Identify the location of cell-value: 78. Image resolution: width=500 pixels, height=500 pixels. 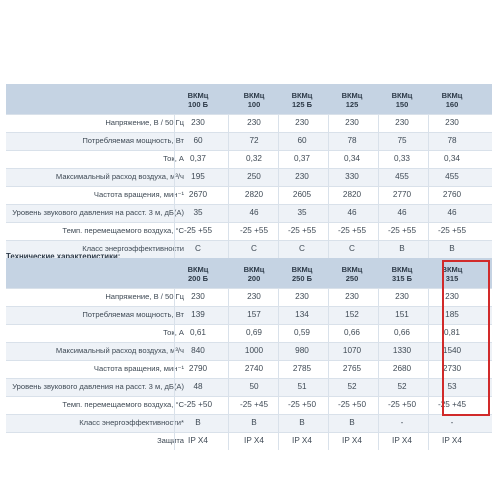
(352, 140).